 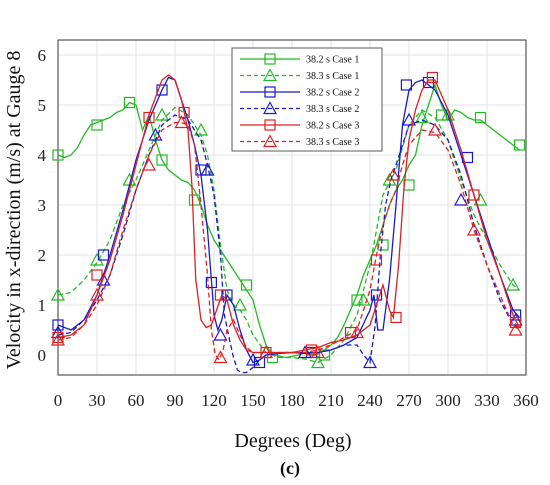 I want to click on y-tick-label: 4, so click(x=42, y=155).